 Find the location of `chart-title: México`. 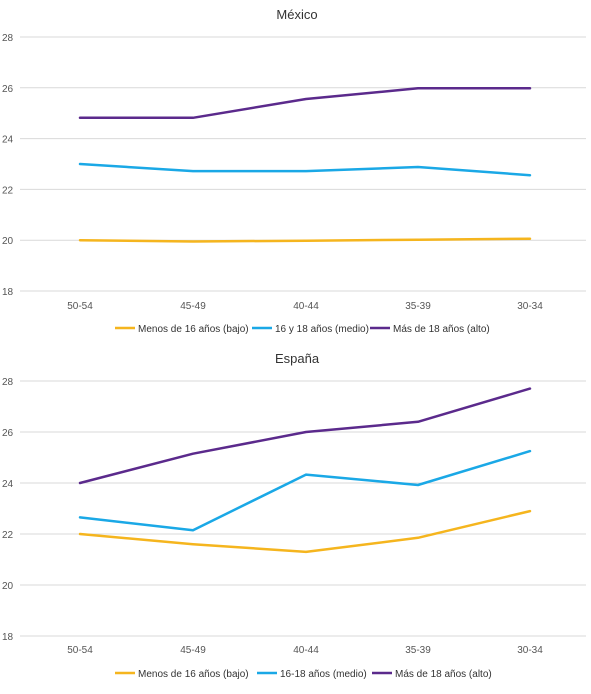

chart-title: México is located at coordinates (296, 14).